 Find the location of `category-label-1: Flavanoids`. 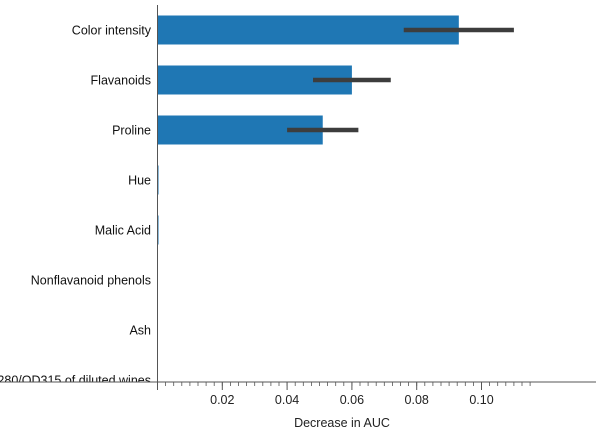

category-label-1: Flavanoids is located at coordinates (121, 81).